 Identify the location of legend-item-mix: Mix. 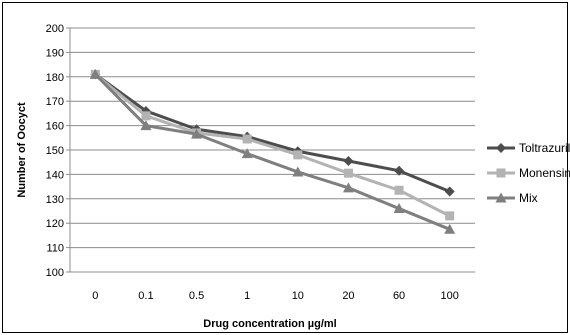
(512, 198).